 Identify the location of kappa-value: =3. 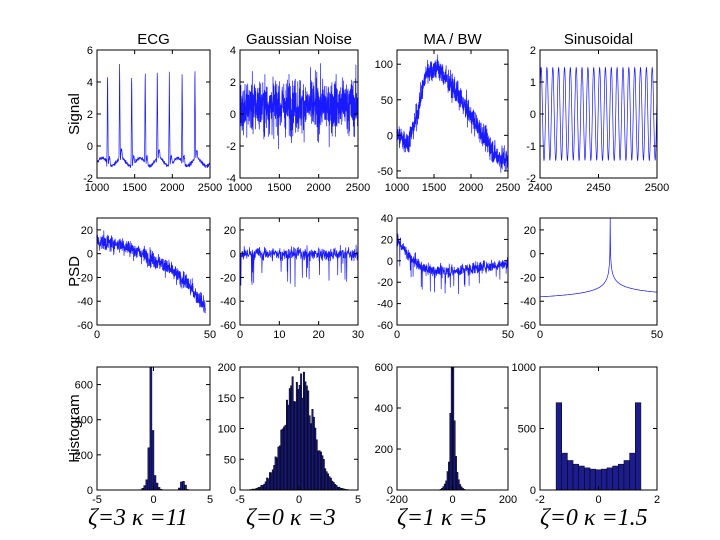
(318, 518).